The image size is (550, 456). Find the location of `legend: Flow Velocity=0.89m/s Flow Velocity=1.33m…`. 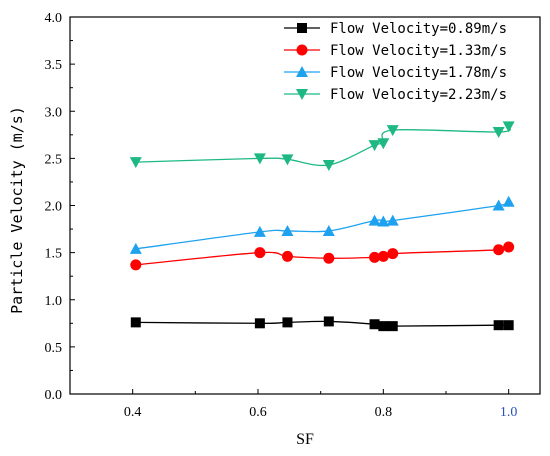

legend: Flow Velocity=0.89m/s Flow Velocity=1.33m… is located at coordinates (395, 62).